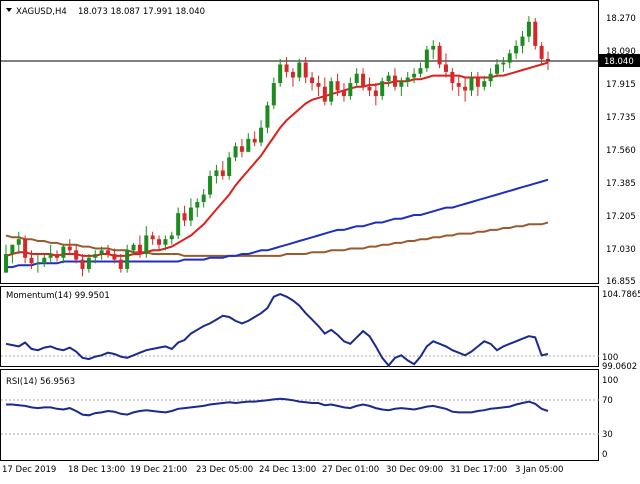  What do you see at coordinates (604, 455) in the screenshot?
I see `rsi-tick-label: 0` at bounding box center [604, 455].